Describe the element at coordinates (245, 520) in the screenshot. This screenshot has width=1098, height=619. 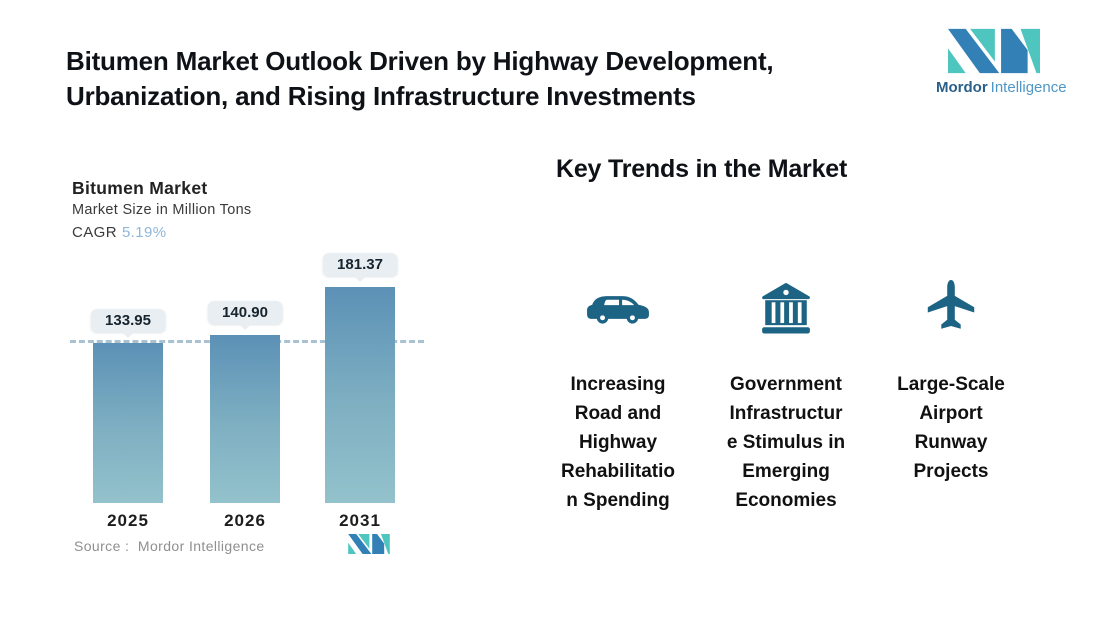
I see `x-tick-label: 2026` at that location.